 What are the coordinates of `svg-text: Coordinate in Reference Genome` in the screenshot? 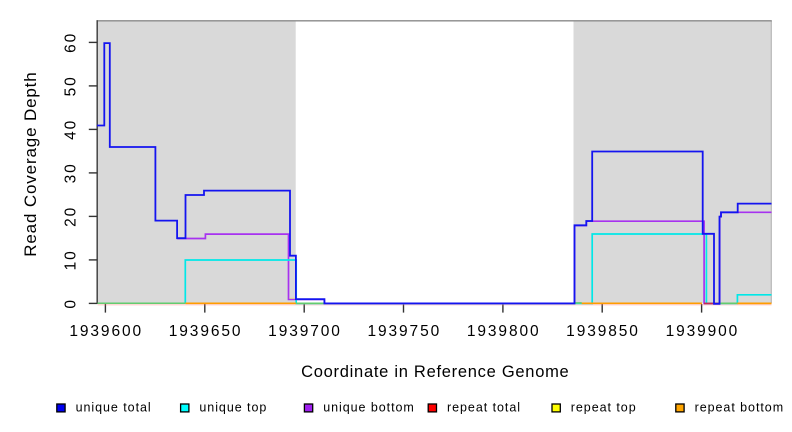 It's located at (435, 372).